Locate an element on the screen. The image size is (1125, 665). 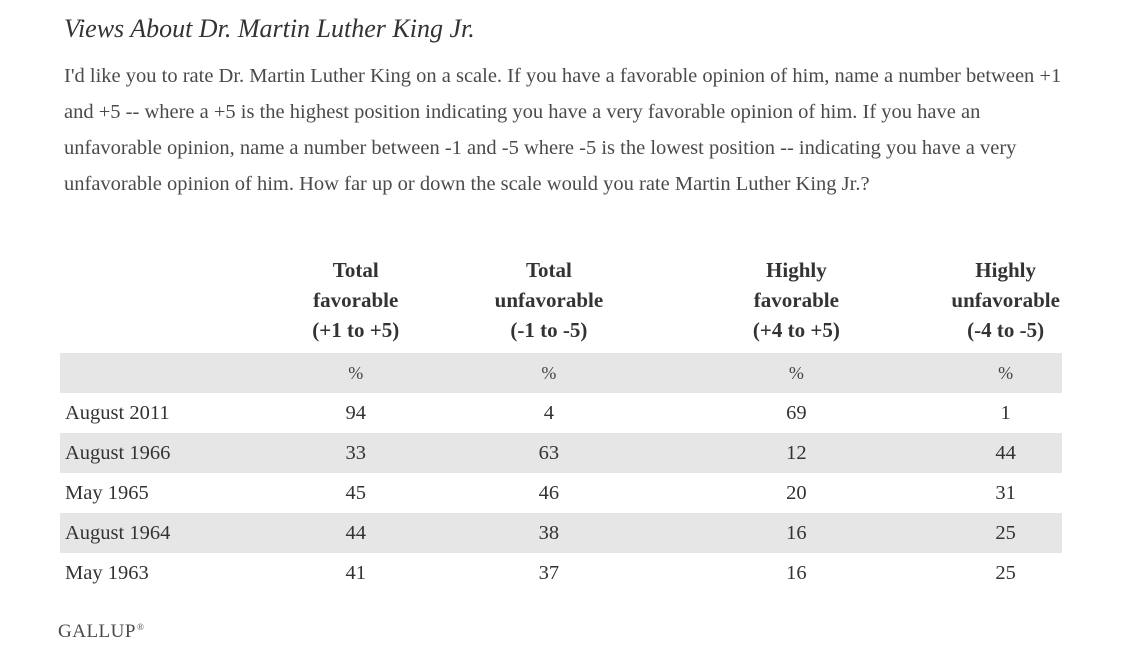
table-row: August 1966 33 63 12 44 is located at coordinates (561, 453).